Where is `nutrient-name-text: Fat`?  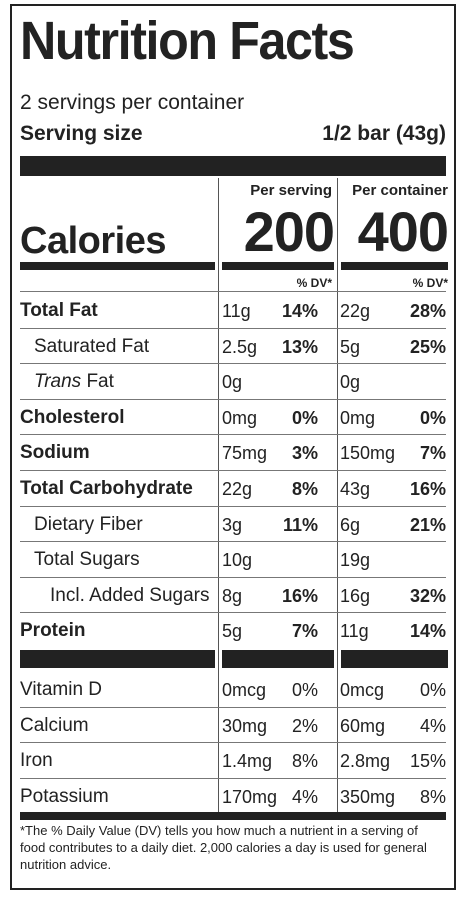 nutrient-name-text: Fat is located at coordinates (97, 382).